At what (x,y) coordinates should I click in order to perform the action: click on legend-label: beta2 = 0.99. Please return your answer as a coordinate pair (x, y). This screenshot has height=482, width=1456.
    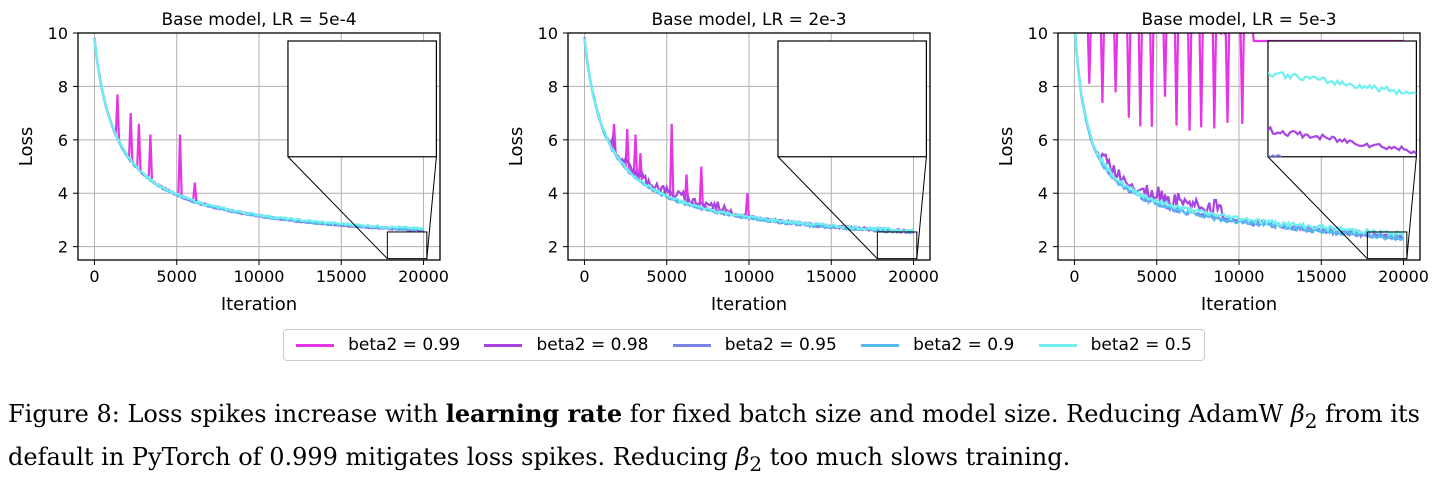
    Looking at the image, I should click on (404, 345).